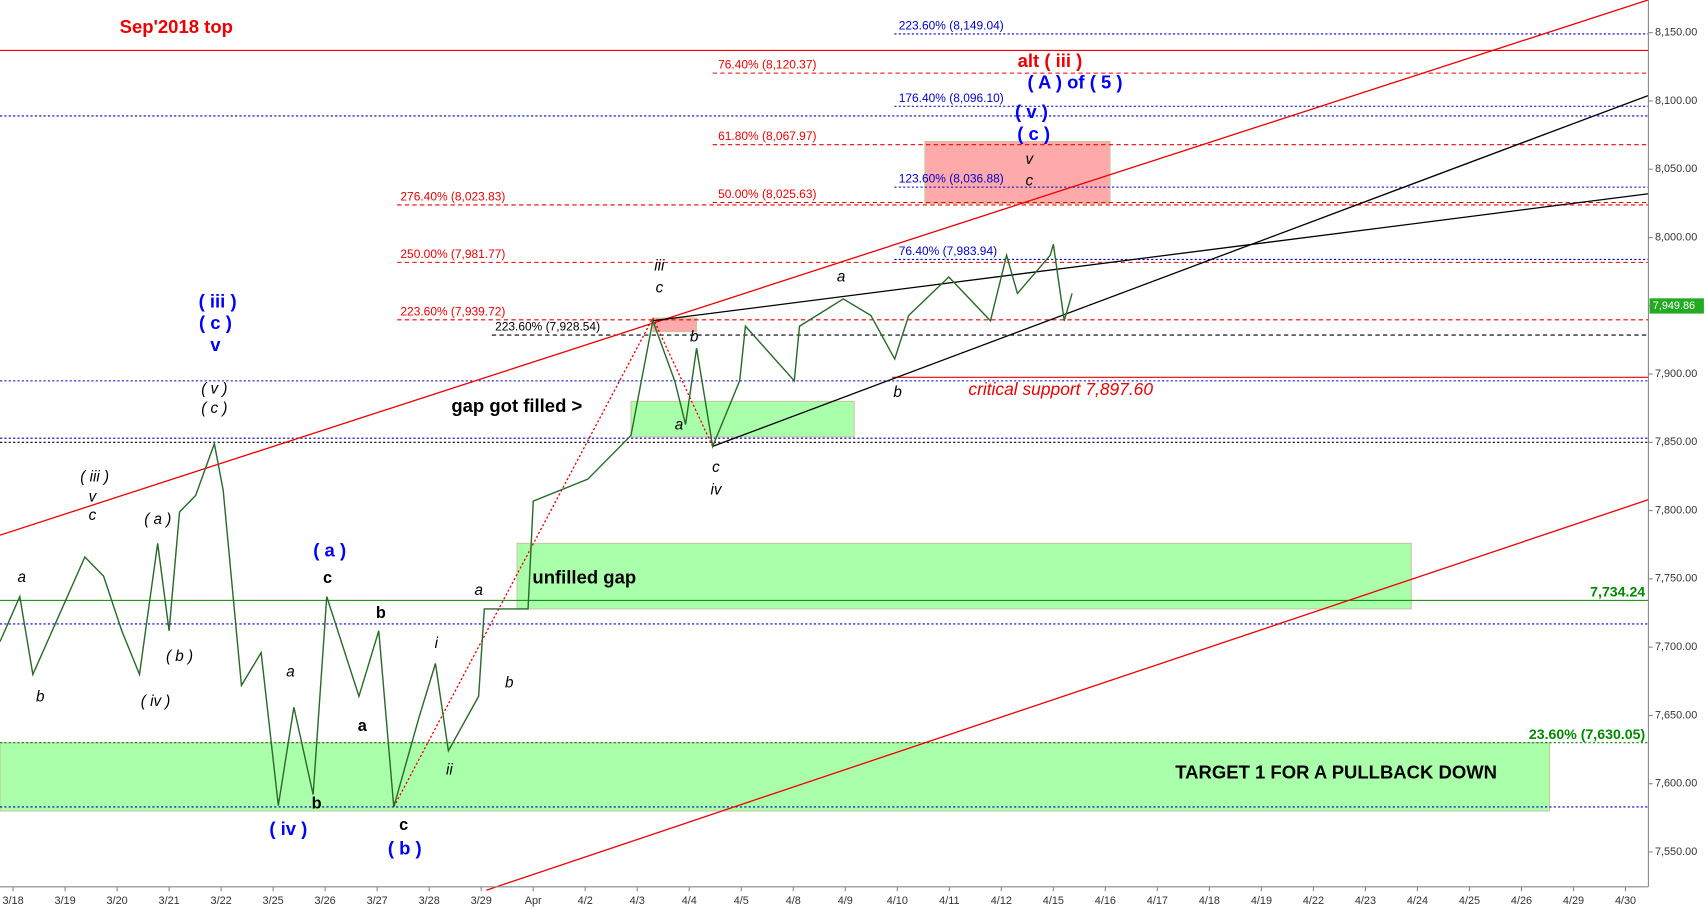 The image size is (1705, 909). I want to click on y-tick-label: 7,550.00, so click(1676, 852).